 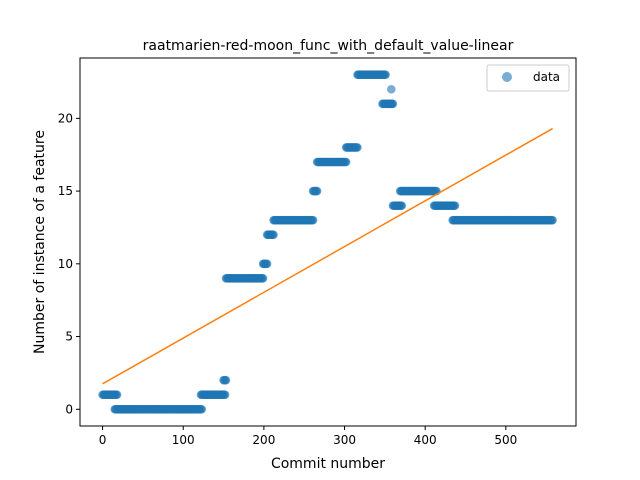 What do you see at coordinates (528, 78) in the screenshot?
I see `legend: data` at bounding box center [528, 78].